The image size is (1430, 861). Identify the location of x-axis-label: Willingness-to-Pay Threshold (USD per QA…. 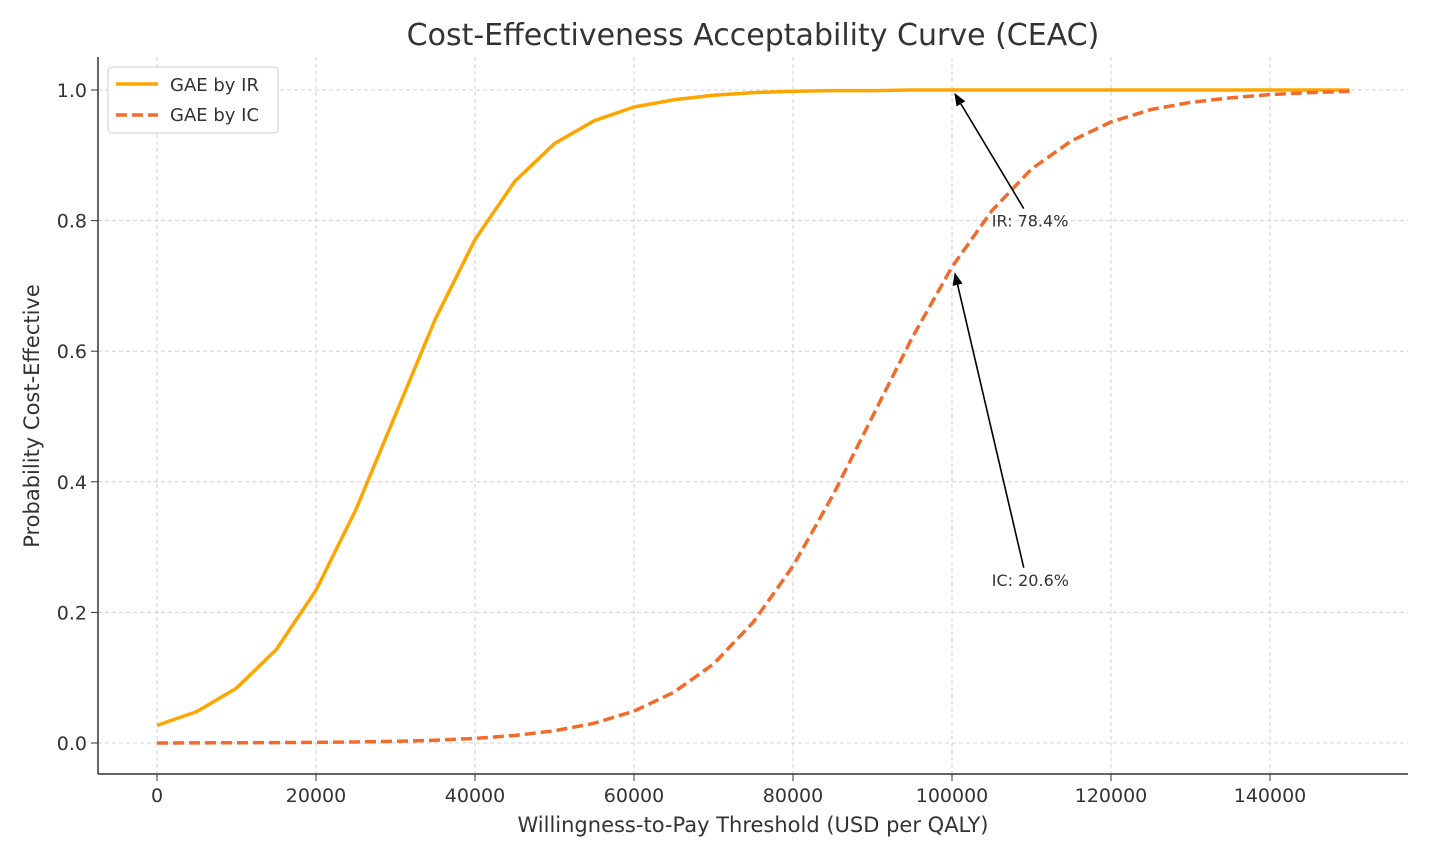
(752, 825).